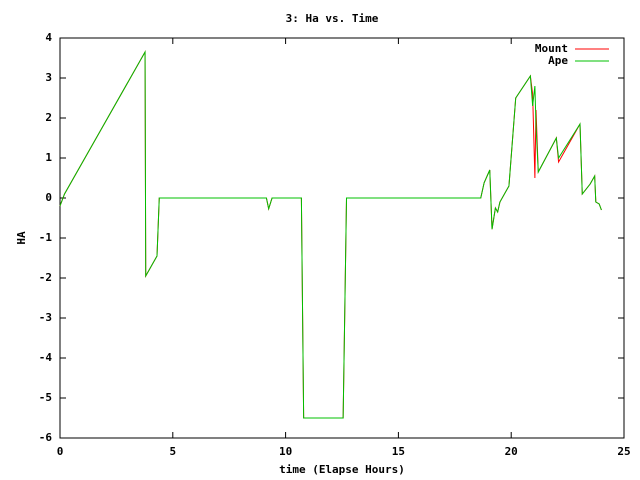 The width and height of the screenshot is (640, 480). What do you see at coordinates (342, 469) in the screenshot?
I see `x-axis-label: time (Elapse Hours)` at bounding box center [342, 469].